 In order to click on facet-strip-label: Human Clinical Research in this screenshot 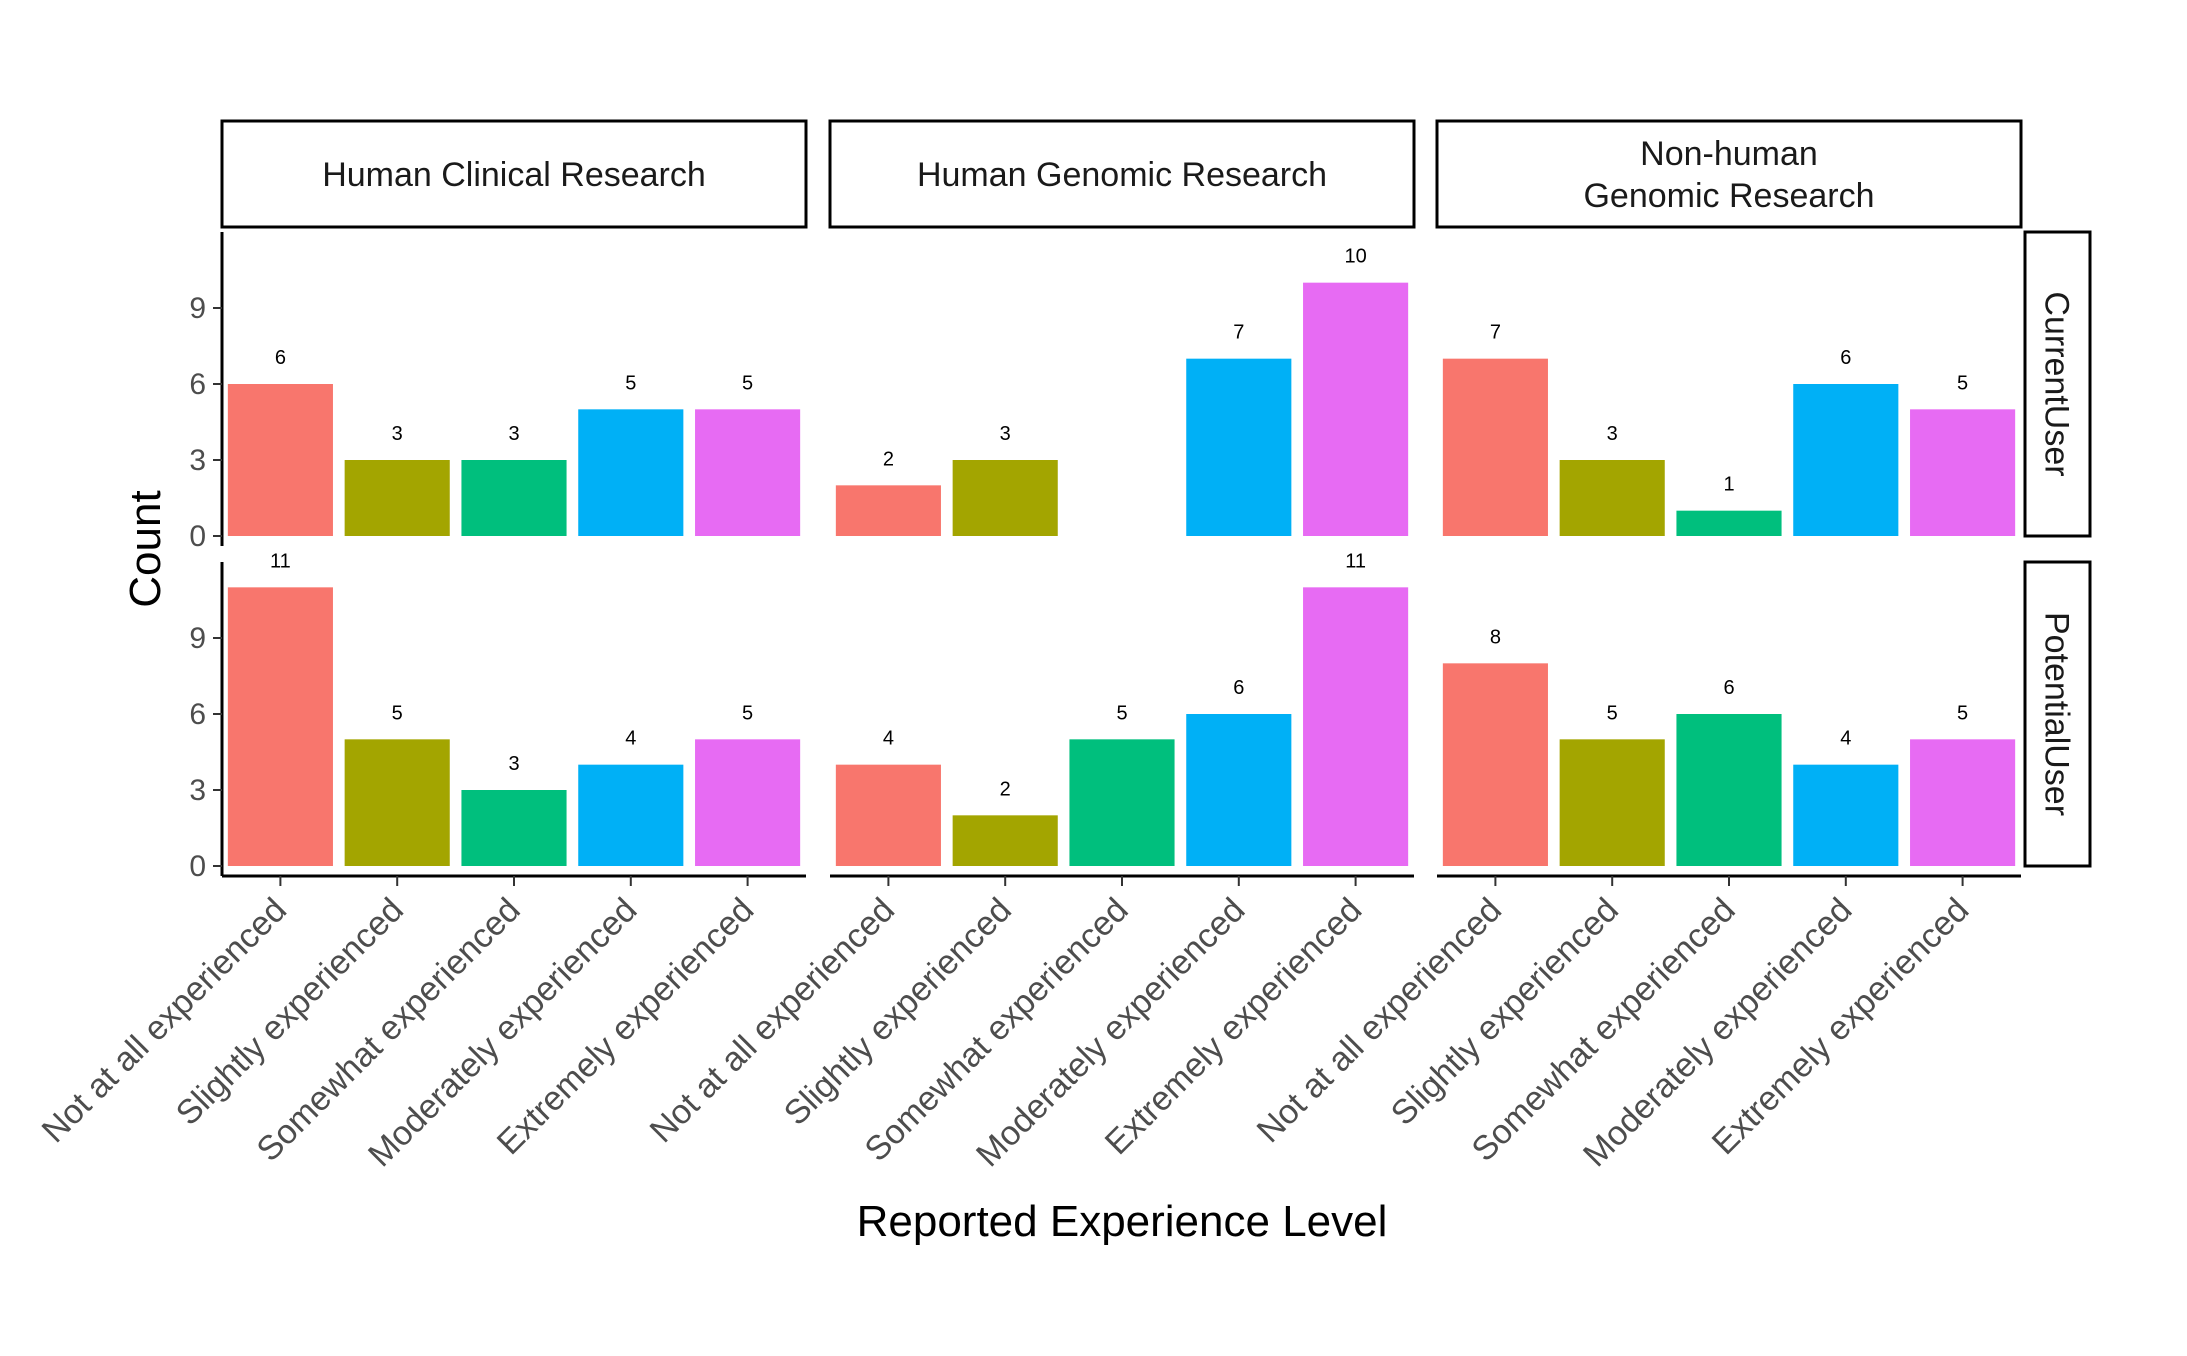, I will do `click(514, 175)`.